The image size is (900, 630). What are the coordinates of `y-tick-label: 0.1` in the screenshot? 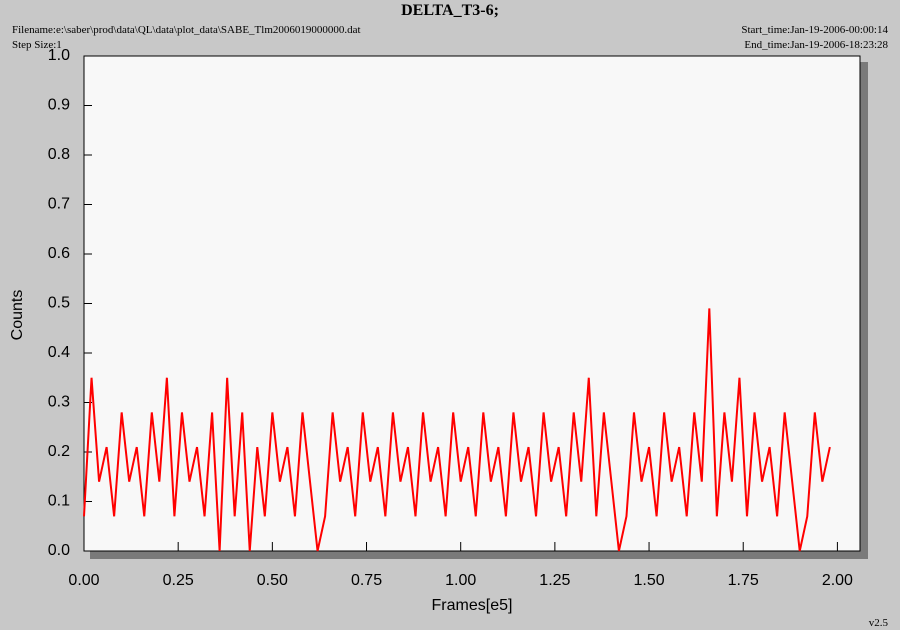 It's located at (59, 501).